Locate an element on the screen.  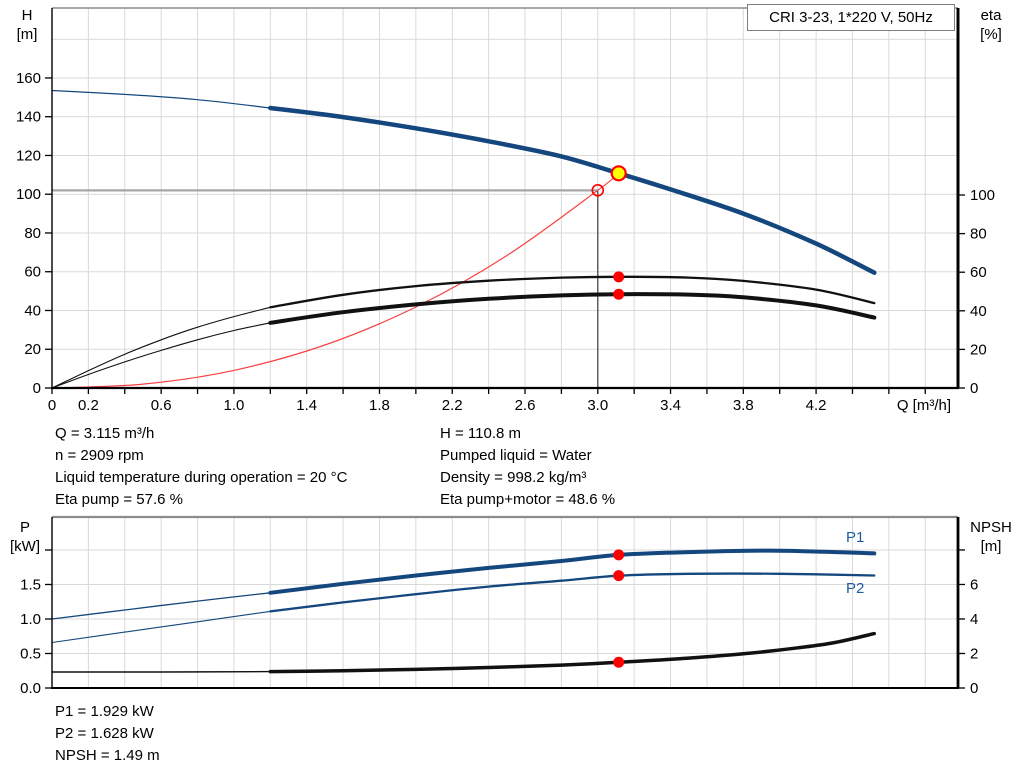
left-tick-label: 1.0 is located at coordinates (30, 619).